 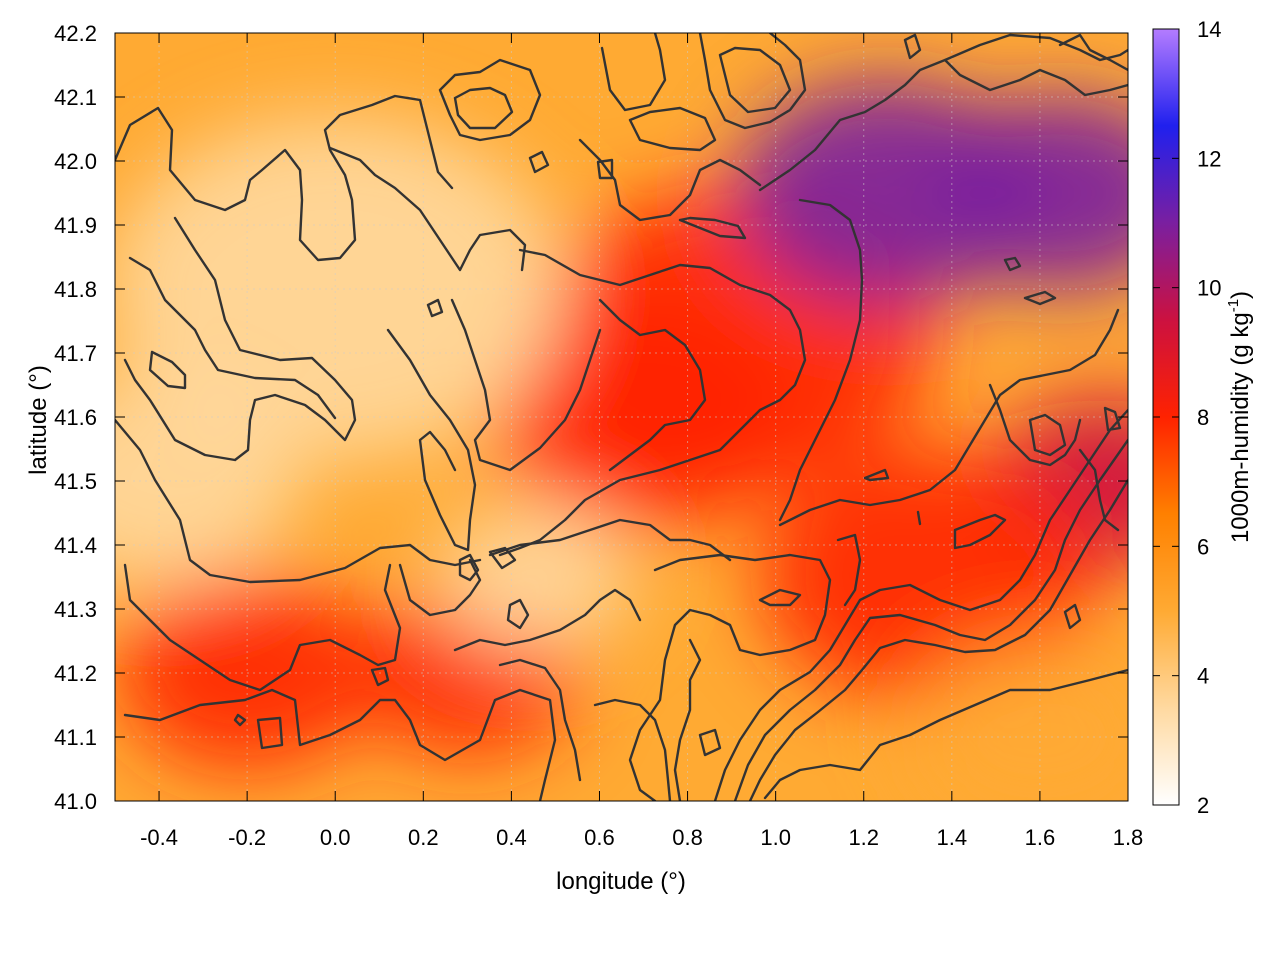 I want to click on x-tick-label: 1.8, so click(x=1128, y=837).